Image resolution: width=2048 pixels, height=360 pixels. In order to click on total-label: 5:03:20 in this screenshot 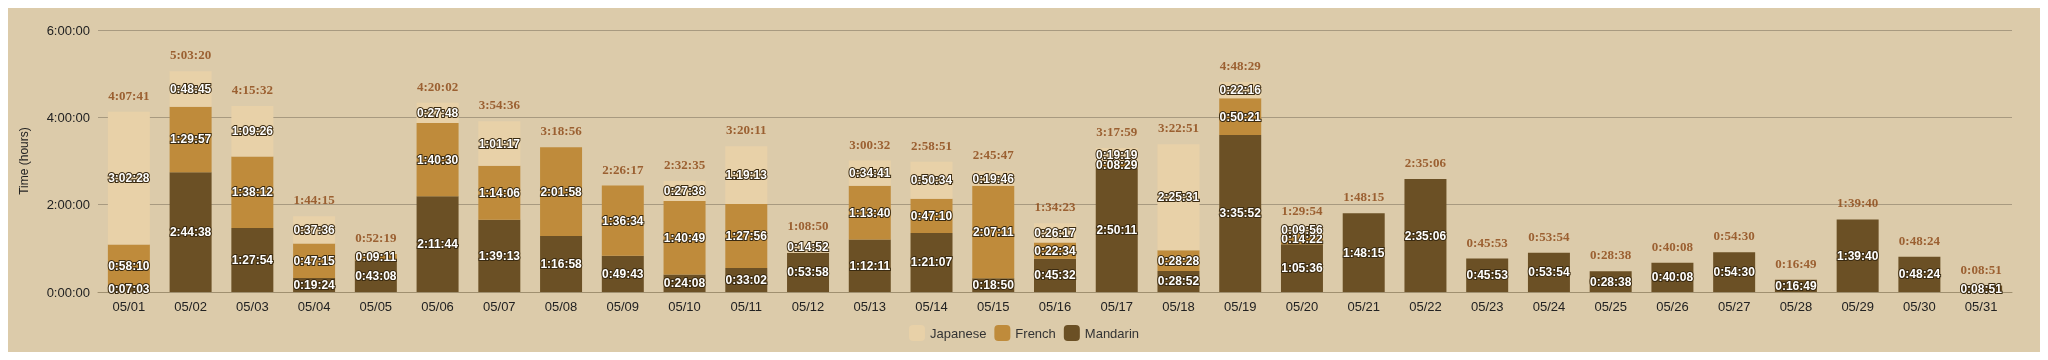, I will do `click(191, 55)`.